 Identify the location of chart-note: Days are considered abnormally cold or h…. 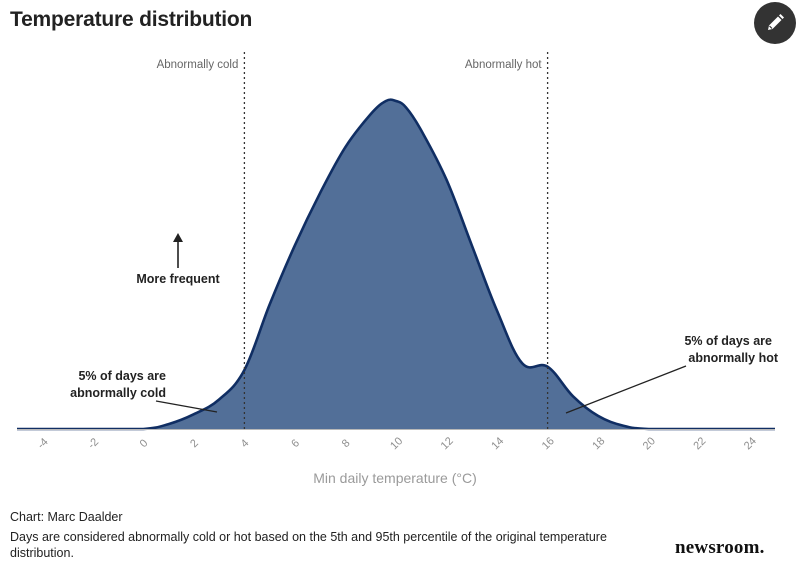
(308, 545).